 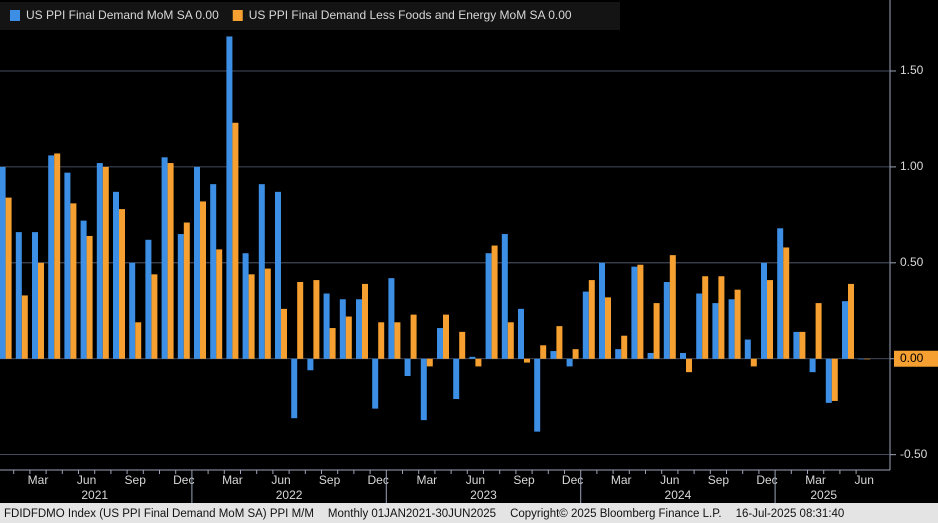 I want to click on footer-text: Copyright© 2025 Bloomberg Finance L.P., so click(x=616, y=514).